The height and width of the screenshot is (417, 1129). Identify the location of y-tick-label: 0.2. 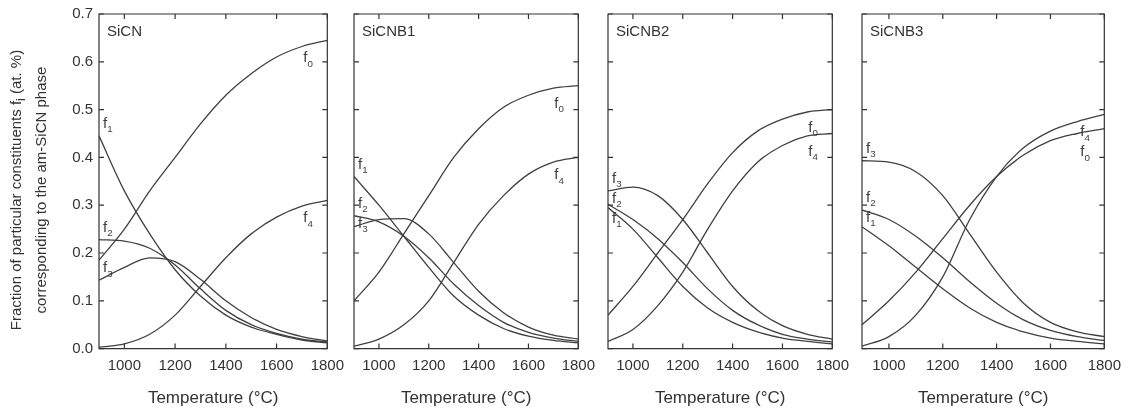
(82, 252).